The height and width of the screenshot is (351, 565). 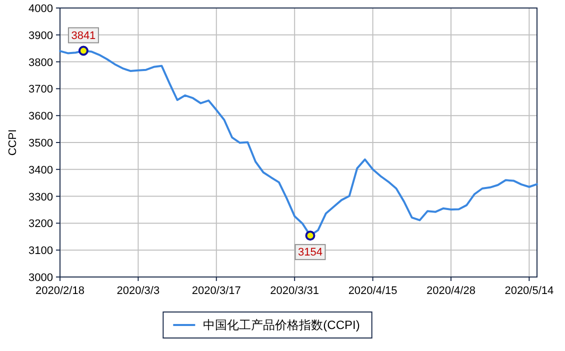 What do you see at coordinates (60, 291) in the screenshot?
I see `x-tick-label: 2020/2/18` at bounding box center [60, 291].